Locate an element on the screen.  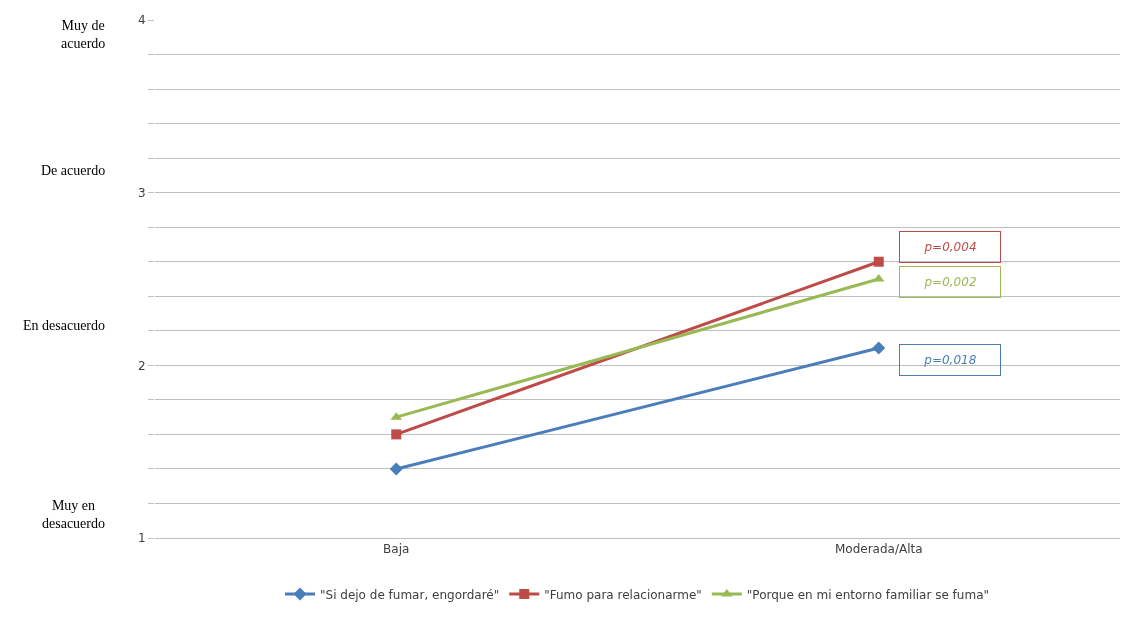
legend-label: "Si dejo de fumar, engordaré" is located at coordinates (410, 594).